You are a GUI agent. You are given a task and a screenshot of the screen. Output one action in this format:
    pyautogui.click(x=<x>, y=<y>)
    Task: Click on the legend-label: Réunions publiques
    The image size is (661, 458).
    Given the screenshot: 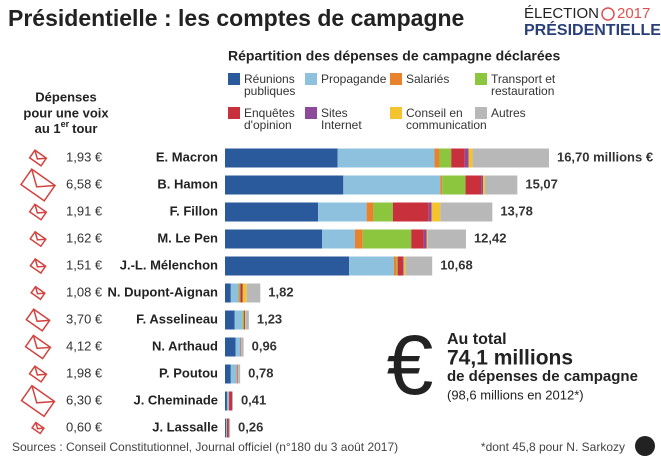 What is the action you would take?
    pyautogui.click(x=270, y=85)
    